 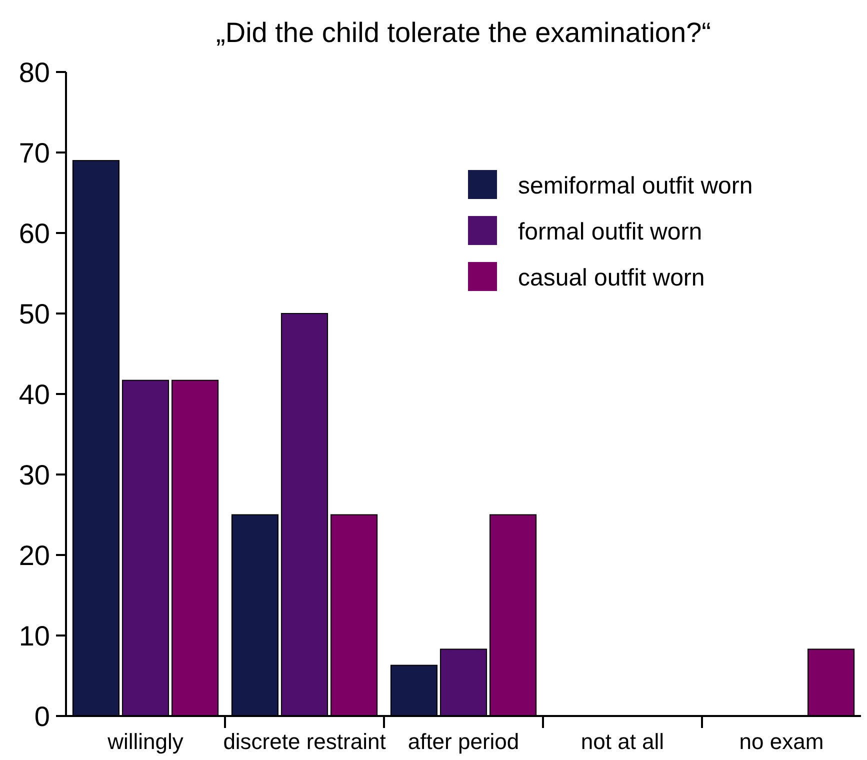 What do you see at coordinates (781, 741) in the screenshot?
I see `x-tick-label: no exam` at bounding box center [781, 741].